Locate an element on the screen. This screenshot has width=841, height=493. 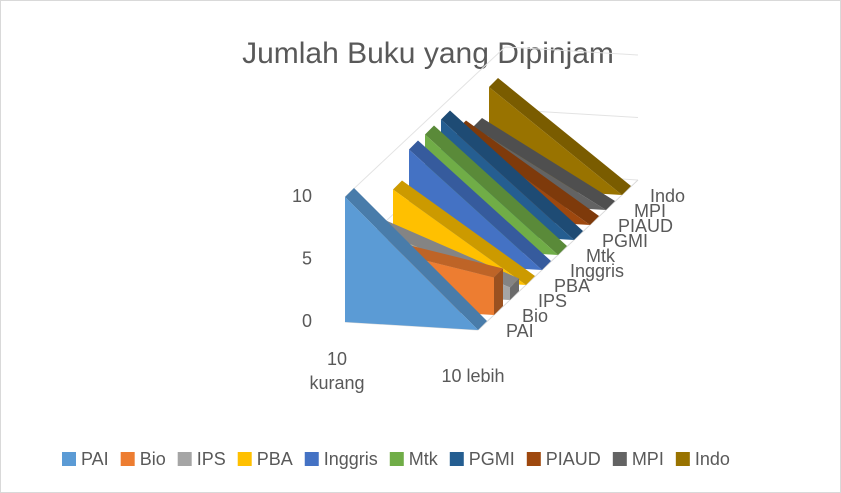
depth-axis-label: PBA is located at coordinates (572, 286).